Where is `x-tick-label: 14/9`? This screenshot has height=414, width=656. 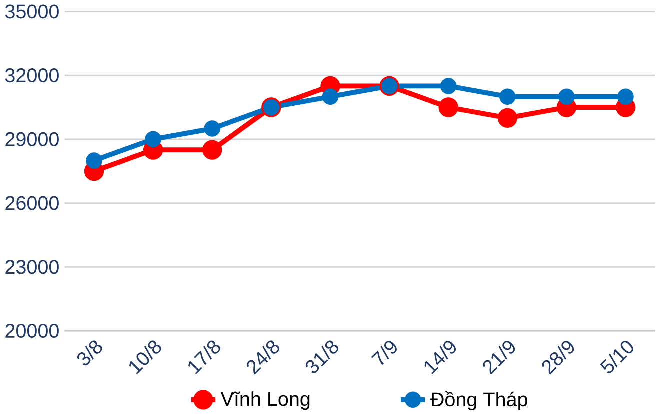 x-tick-label: 14/9 is located at coordinates (440, 357).